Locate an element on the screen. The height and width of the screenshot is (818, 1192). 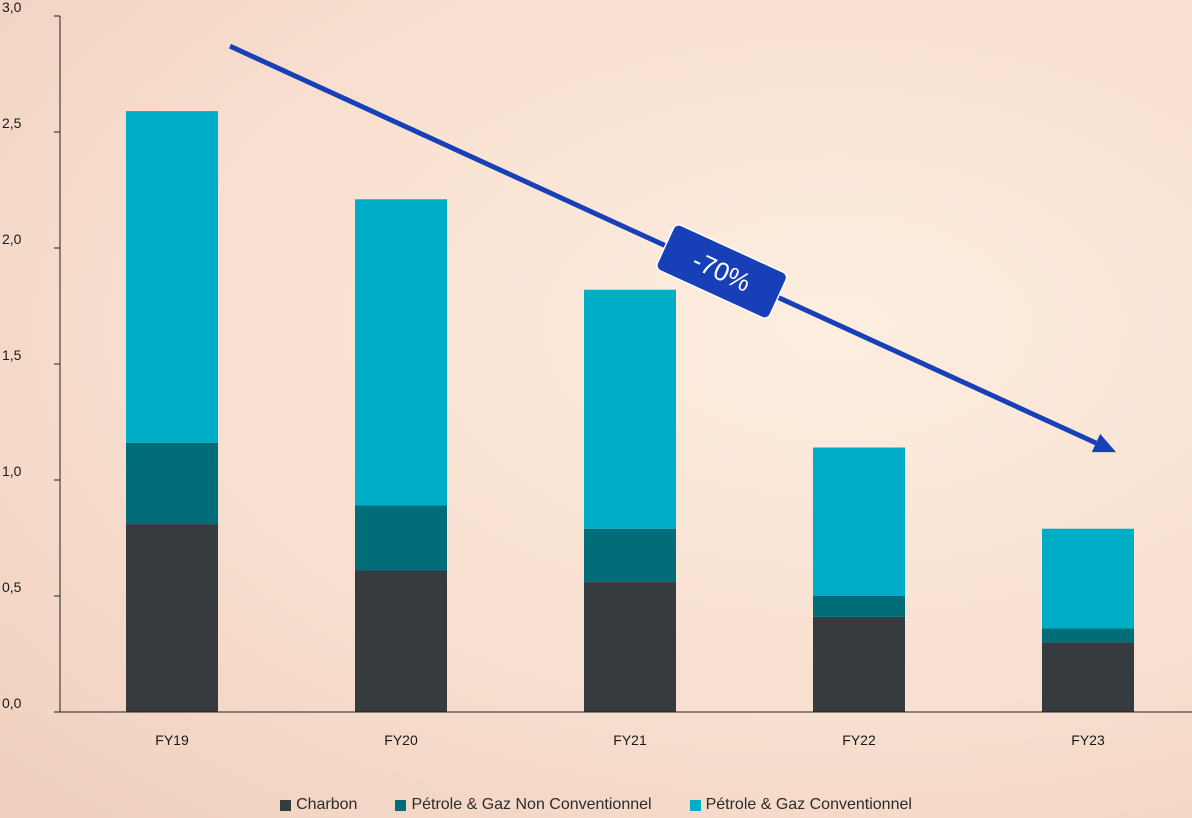
bar-segment-fy21-s1 is located at coordinates (630, 555).